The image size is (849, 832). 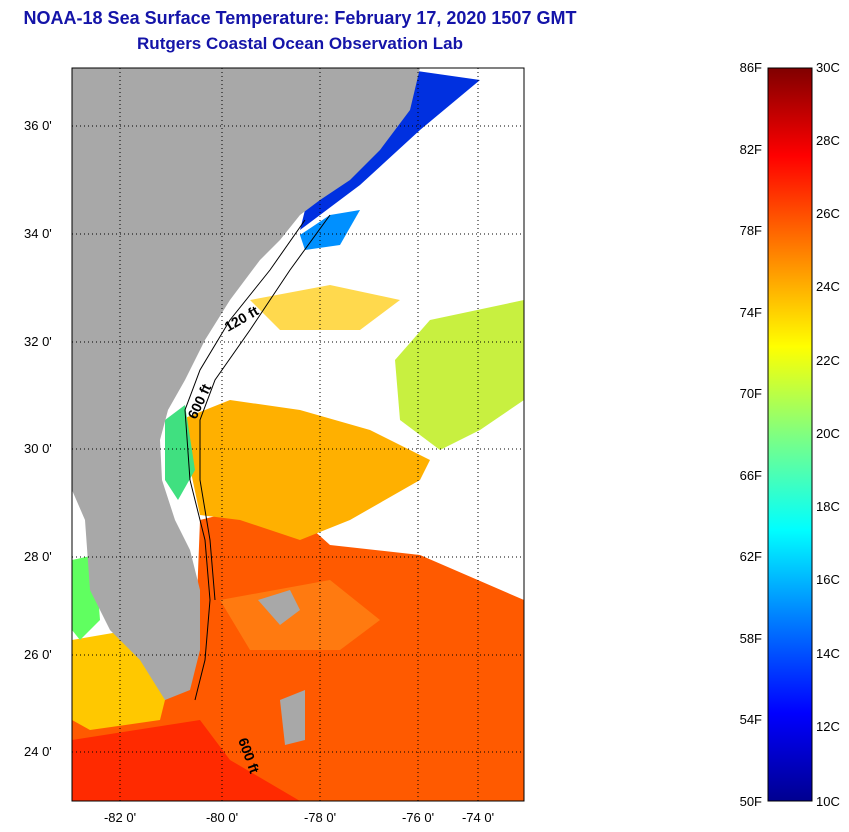 What do you see at coordinates (459, 375) in the screenshot?
I see `green-water-east` at bounding box center [459, 375].